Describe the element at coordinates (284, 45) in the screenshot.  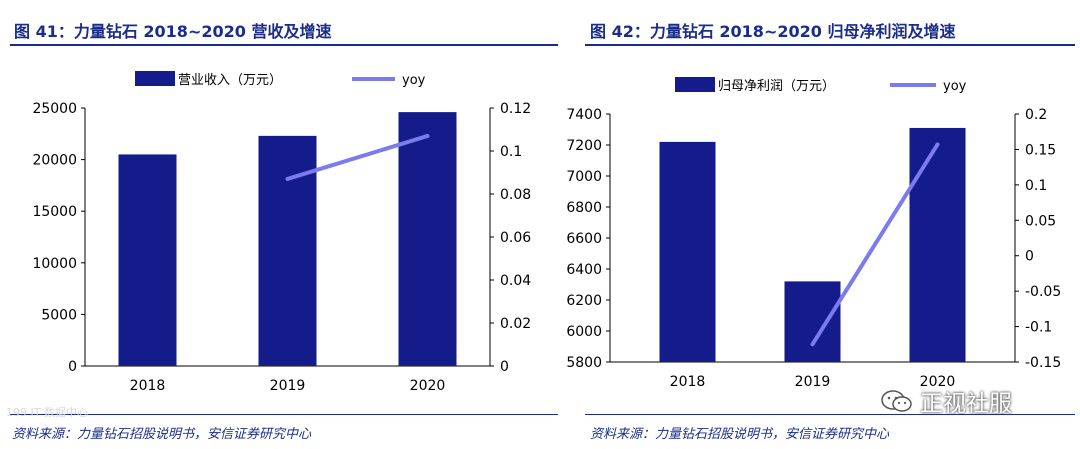
I see `figure-41-top-rule` at that location.